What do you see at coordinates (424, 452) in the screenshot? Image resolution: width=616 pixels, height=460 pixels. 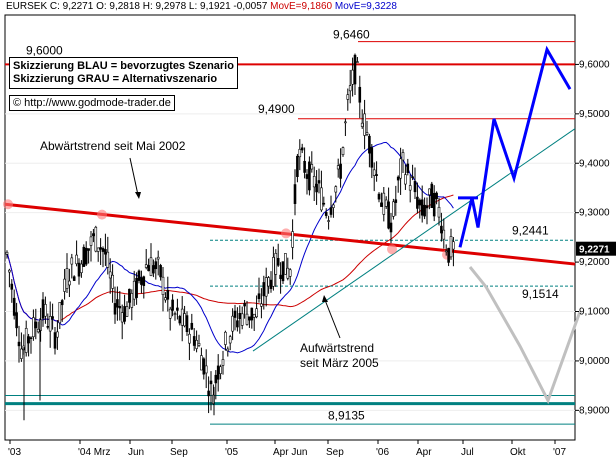 I see `x-tick-label: Apr` at bounding box center [424, 452].